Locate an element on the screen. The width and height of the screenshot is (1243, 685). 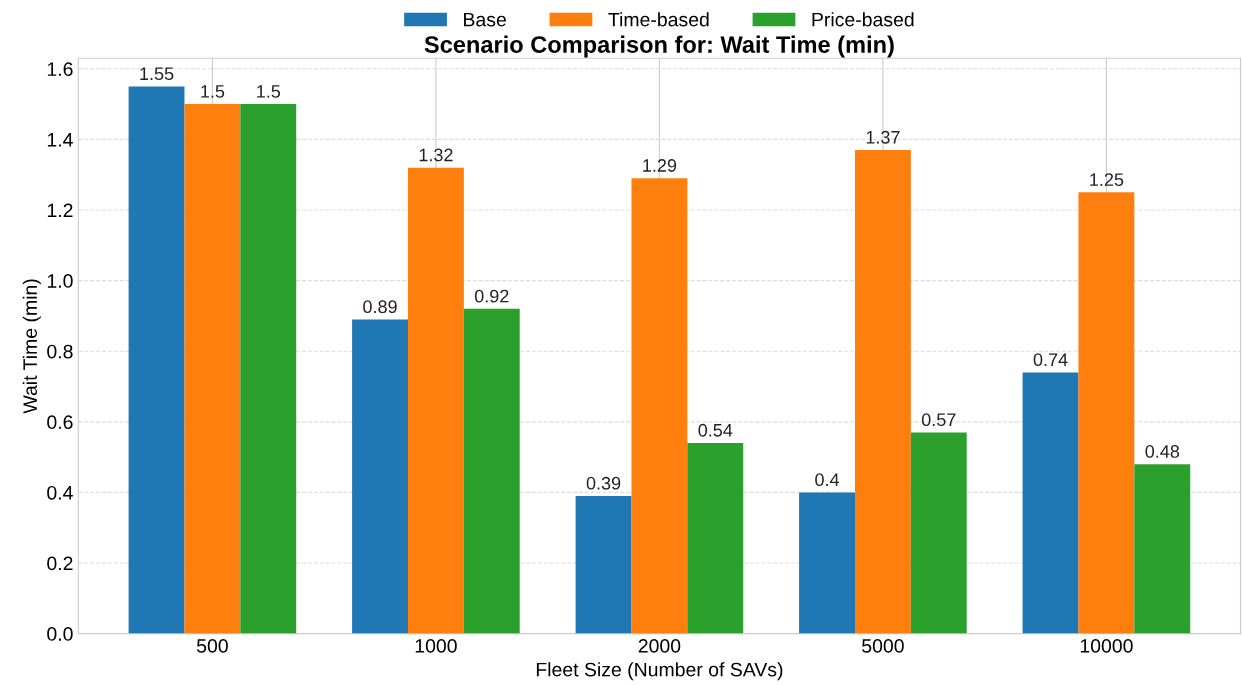
x-tick-label: 5000 is located at coordinates (883, 646).